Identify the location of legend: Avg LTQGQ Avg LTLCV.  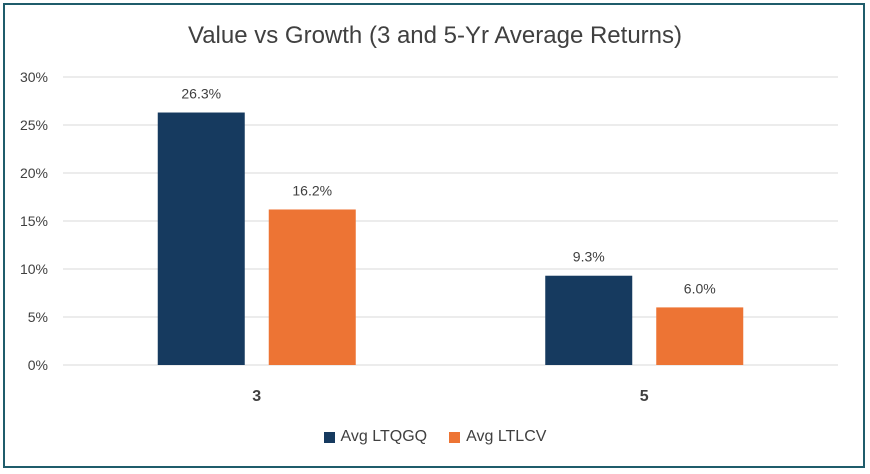
(435, 437).